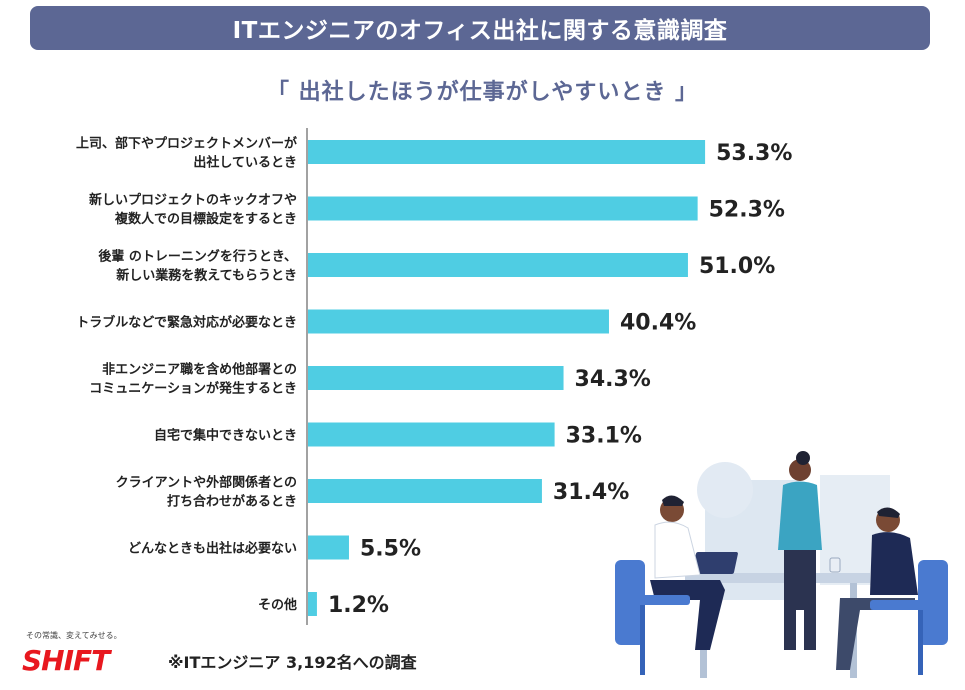  What do you see at coordinates (245, 163) in the screenshot?
I see `category-label: 出社しているとき` at bounding box center [245, 163].